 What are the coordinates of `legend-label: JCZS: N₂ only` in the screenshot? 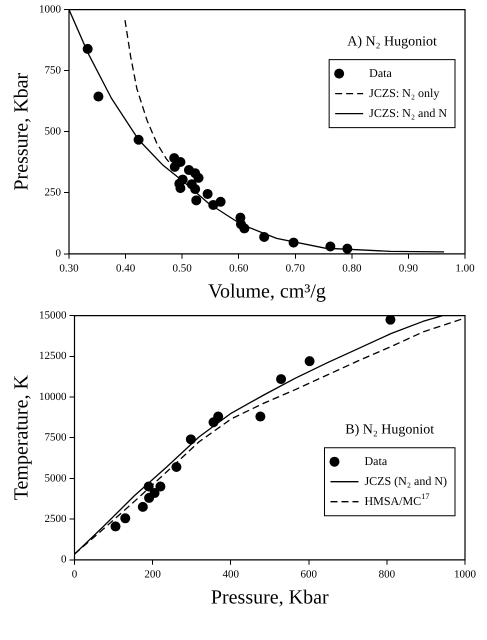 It's located at (404, 93).